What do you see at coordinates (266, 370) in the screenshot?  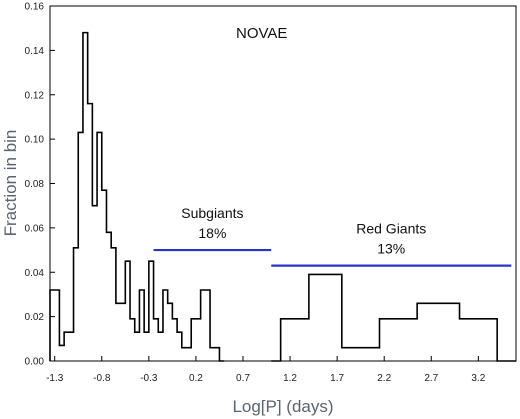 I see `x-axis: -1.3 -0.8 -0.3 0.2 0.7 1.2 1.7 2.2 2.7 3.2` at bounding box center [266, 370].